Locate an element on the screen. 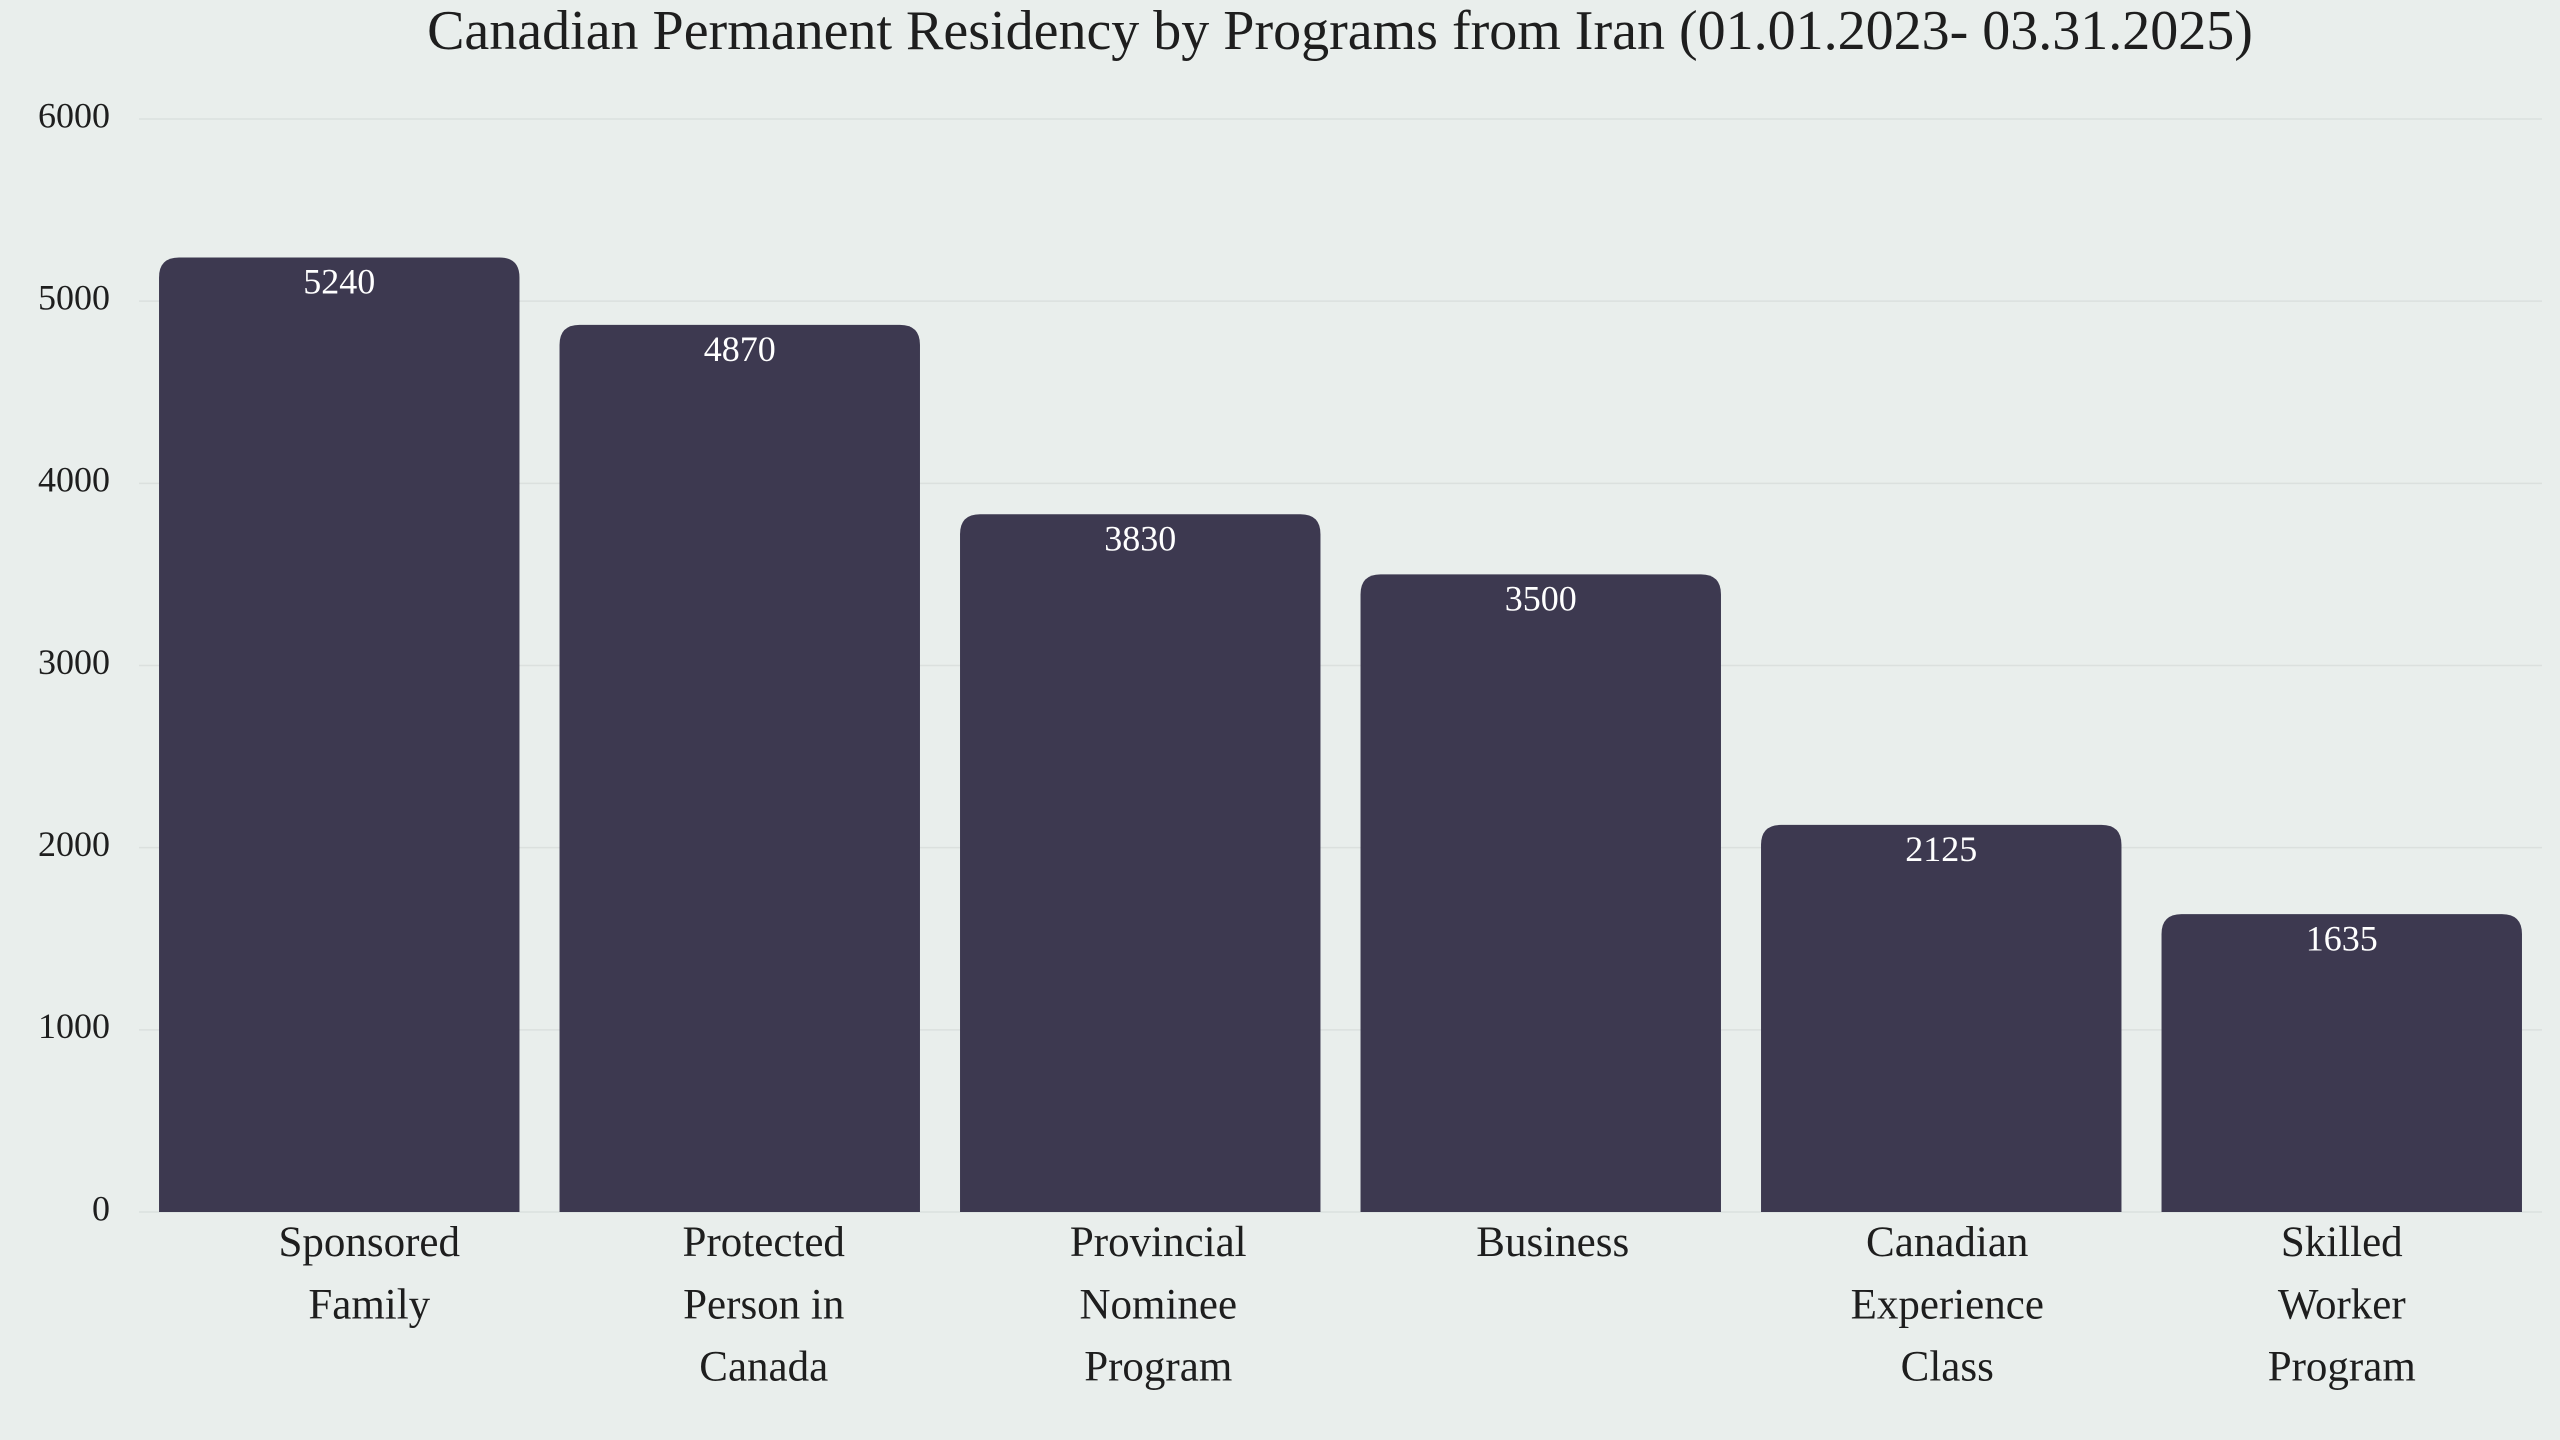 This screenshot has width=2560, height=1440. x-tick-label: Canadian Experience Class is located at coordinates (1947, 1305).